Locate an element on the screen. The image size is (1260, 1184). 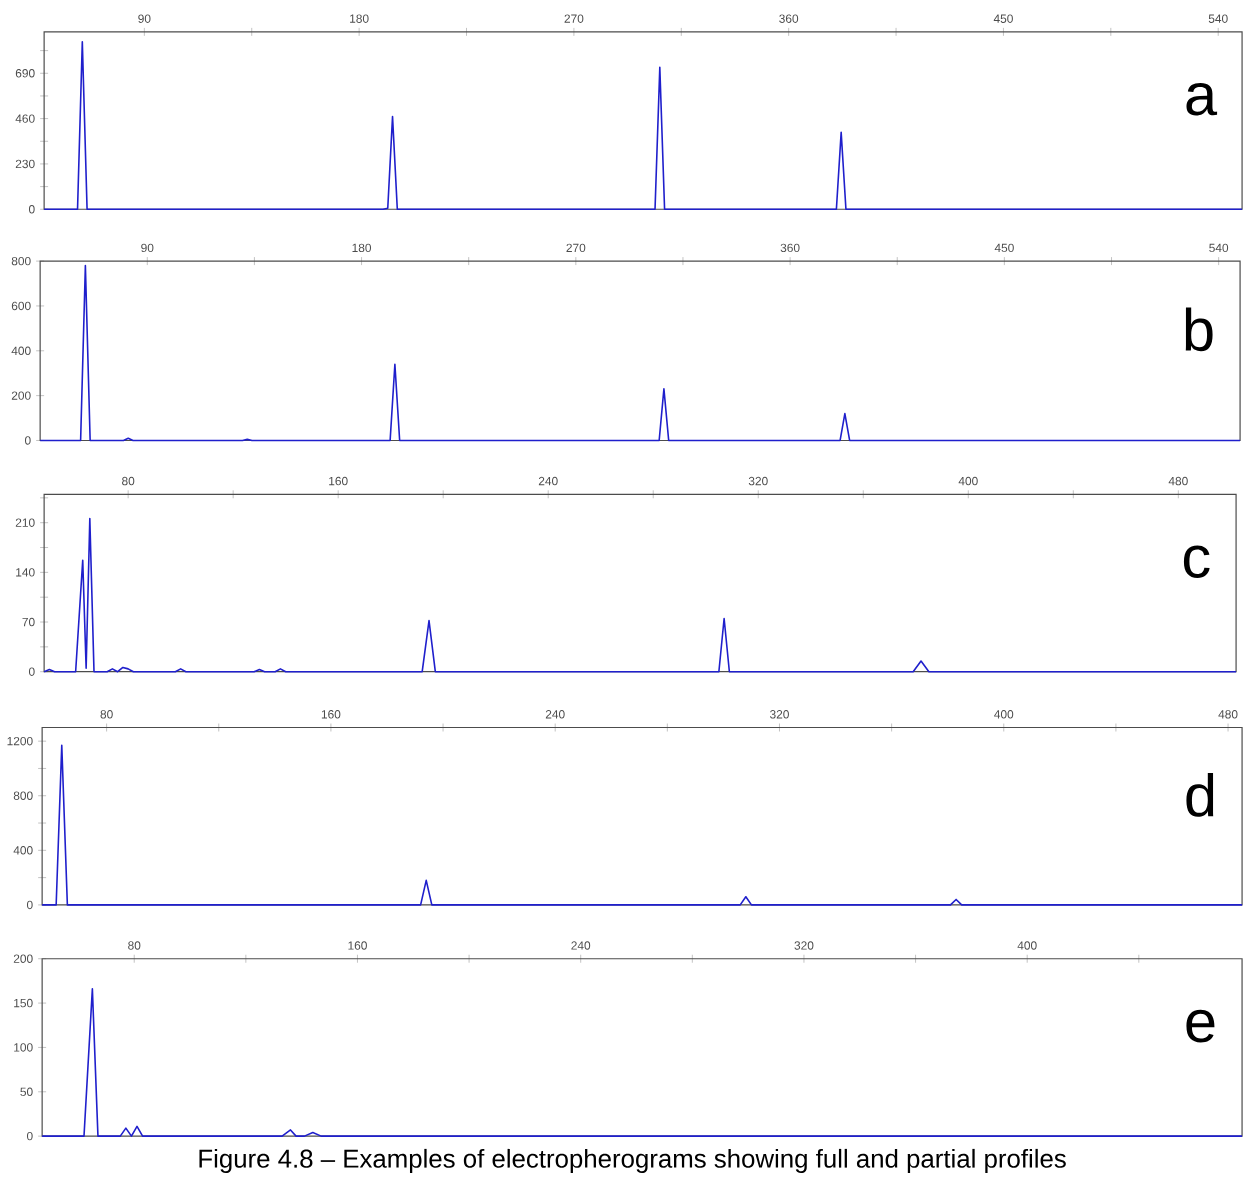
caption: Figure 4.8 – Examples of electropherograms showing full and partial profiles is located at coordinates (632, 1160).